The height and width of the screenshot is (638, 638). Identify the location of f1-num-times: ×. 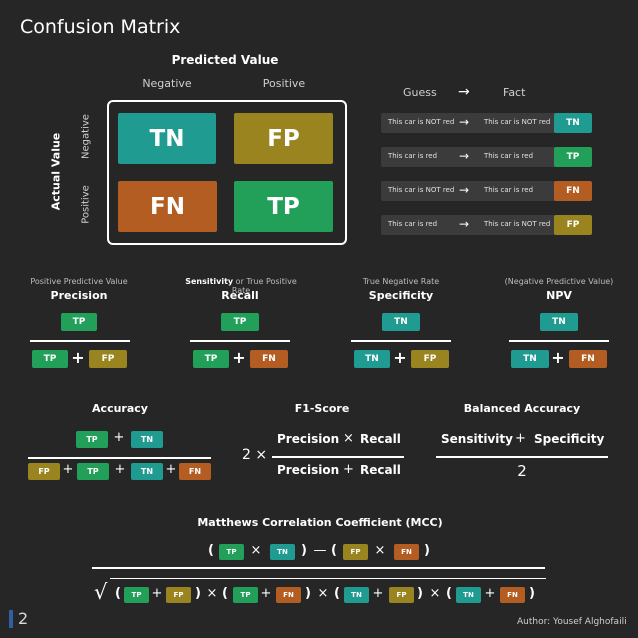
(348, 438).